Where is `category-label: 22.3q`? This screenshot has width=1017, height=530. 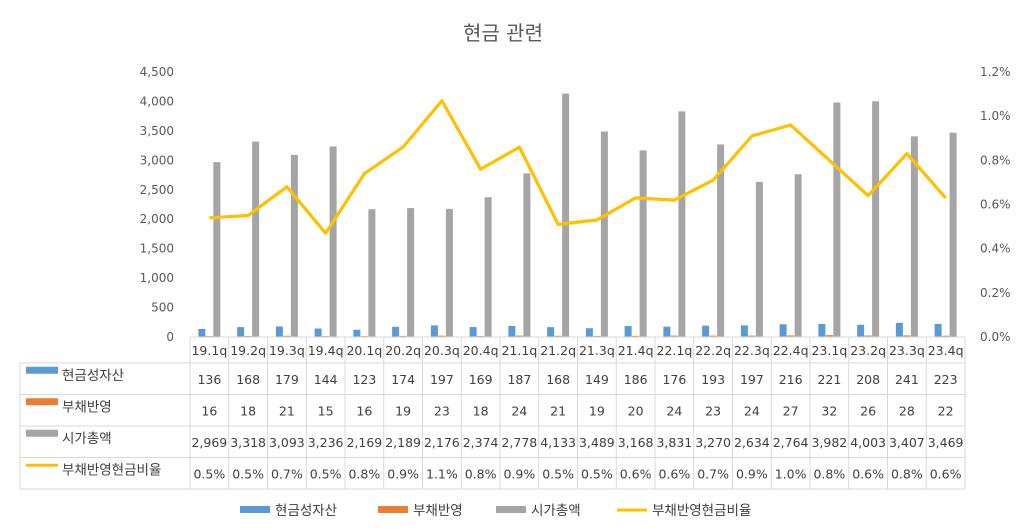
category-label: 22.3q is located at coordinates (752, 350).